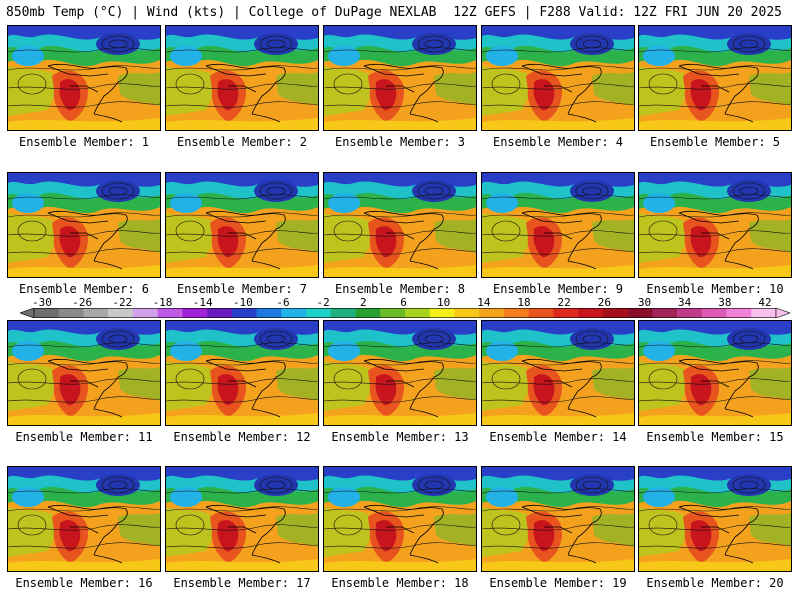 Image resolution: width=800 pixels, height=600 pixels. Describe the element at coordinates (84, 437) in the screenshot. I see `ensemble-member-label: Ensemble Member: 11` at that location.